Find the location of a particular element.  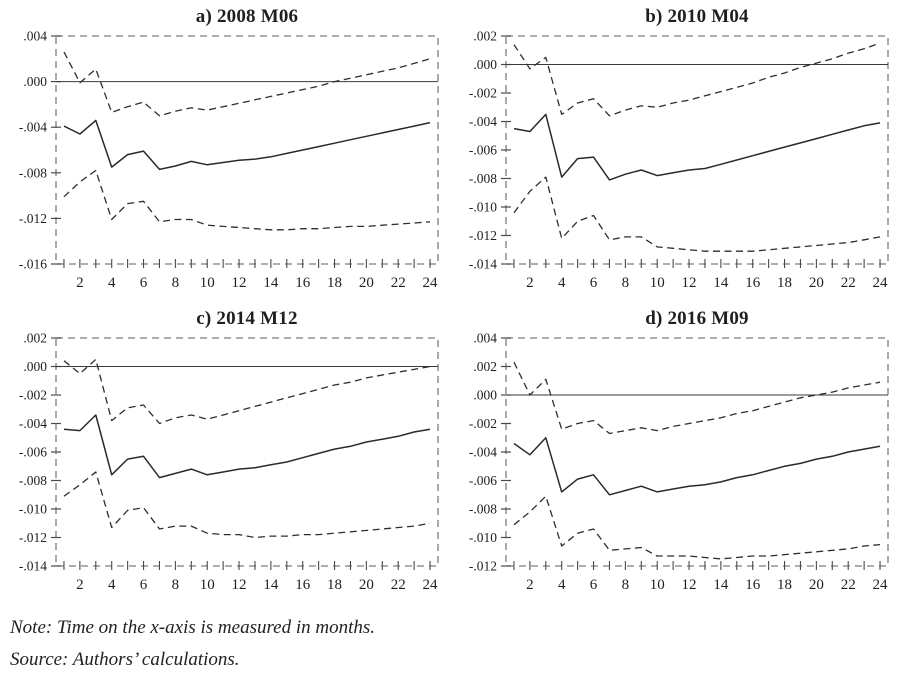

panel-title: a) 2008 M06 is located at coordinates (247, 16).